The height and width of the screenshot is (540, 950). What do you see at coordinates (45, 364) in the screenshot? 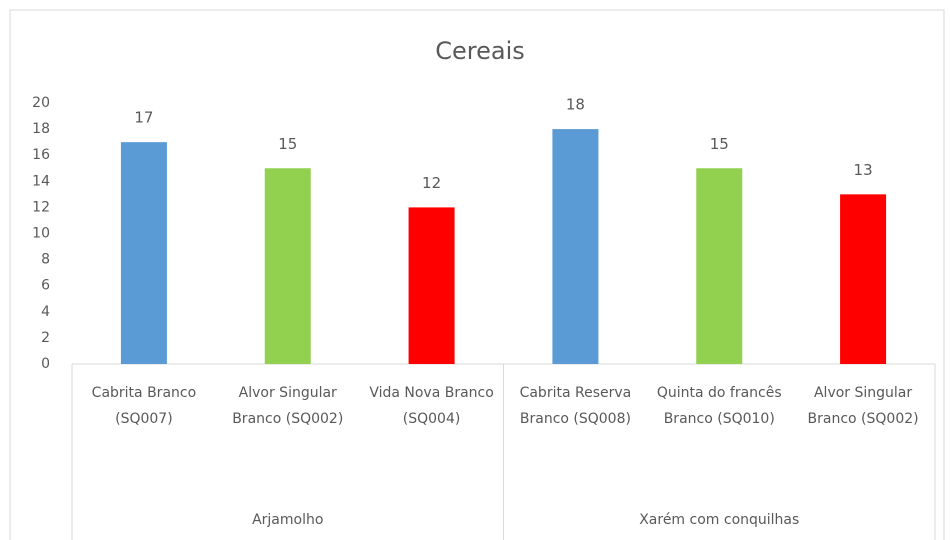
I see `y-tick-label: 0` at bounding box center [45, 364].